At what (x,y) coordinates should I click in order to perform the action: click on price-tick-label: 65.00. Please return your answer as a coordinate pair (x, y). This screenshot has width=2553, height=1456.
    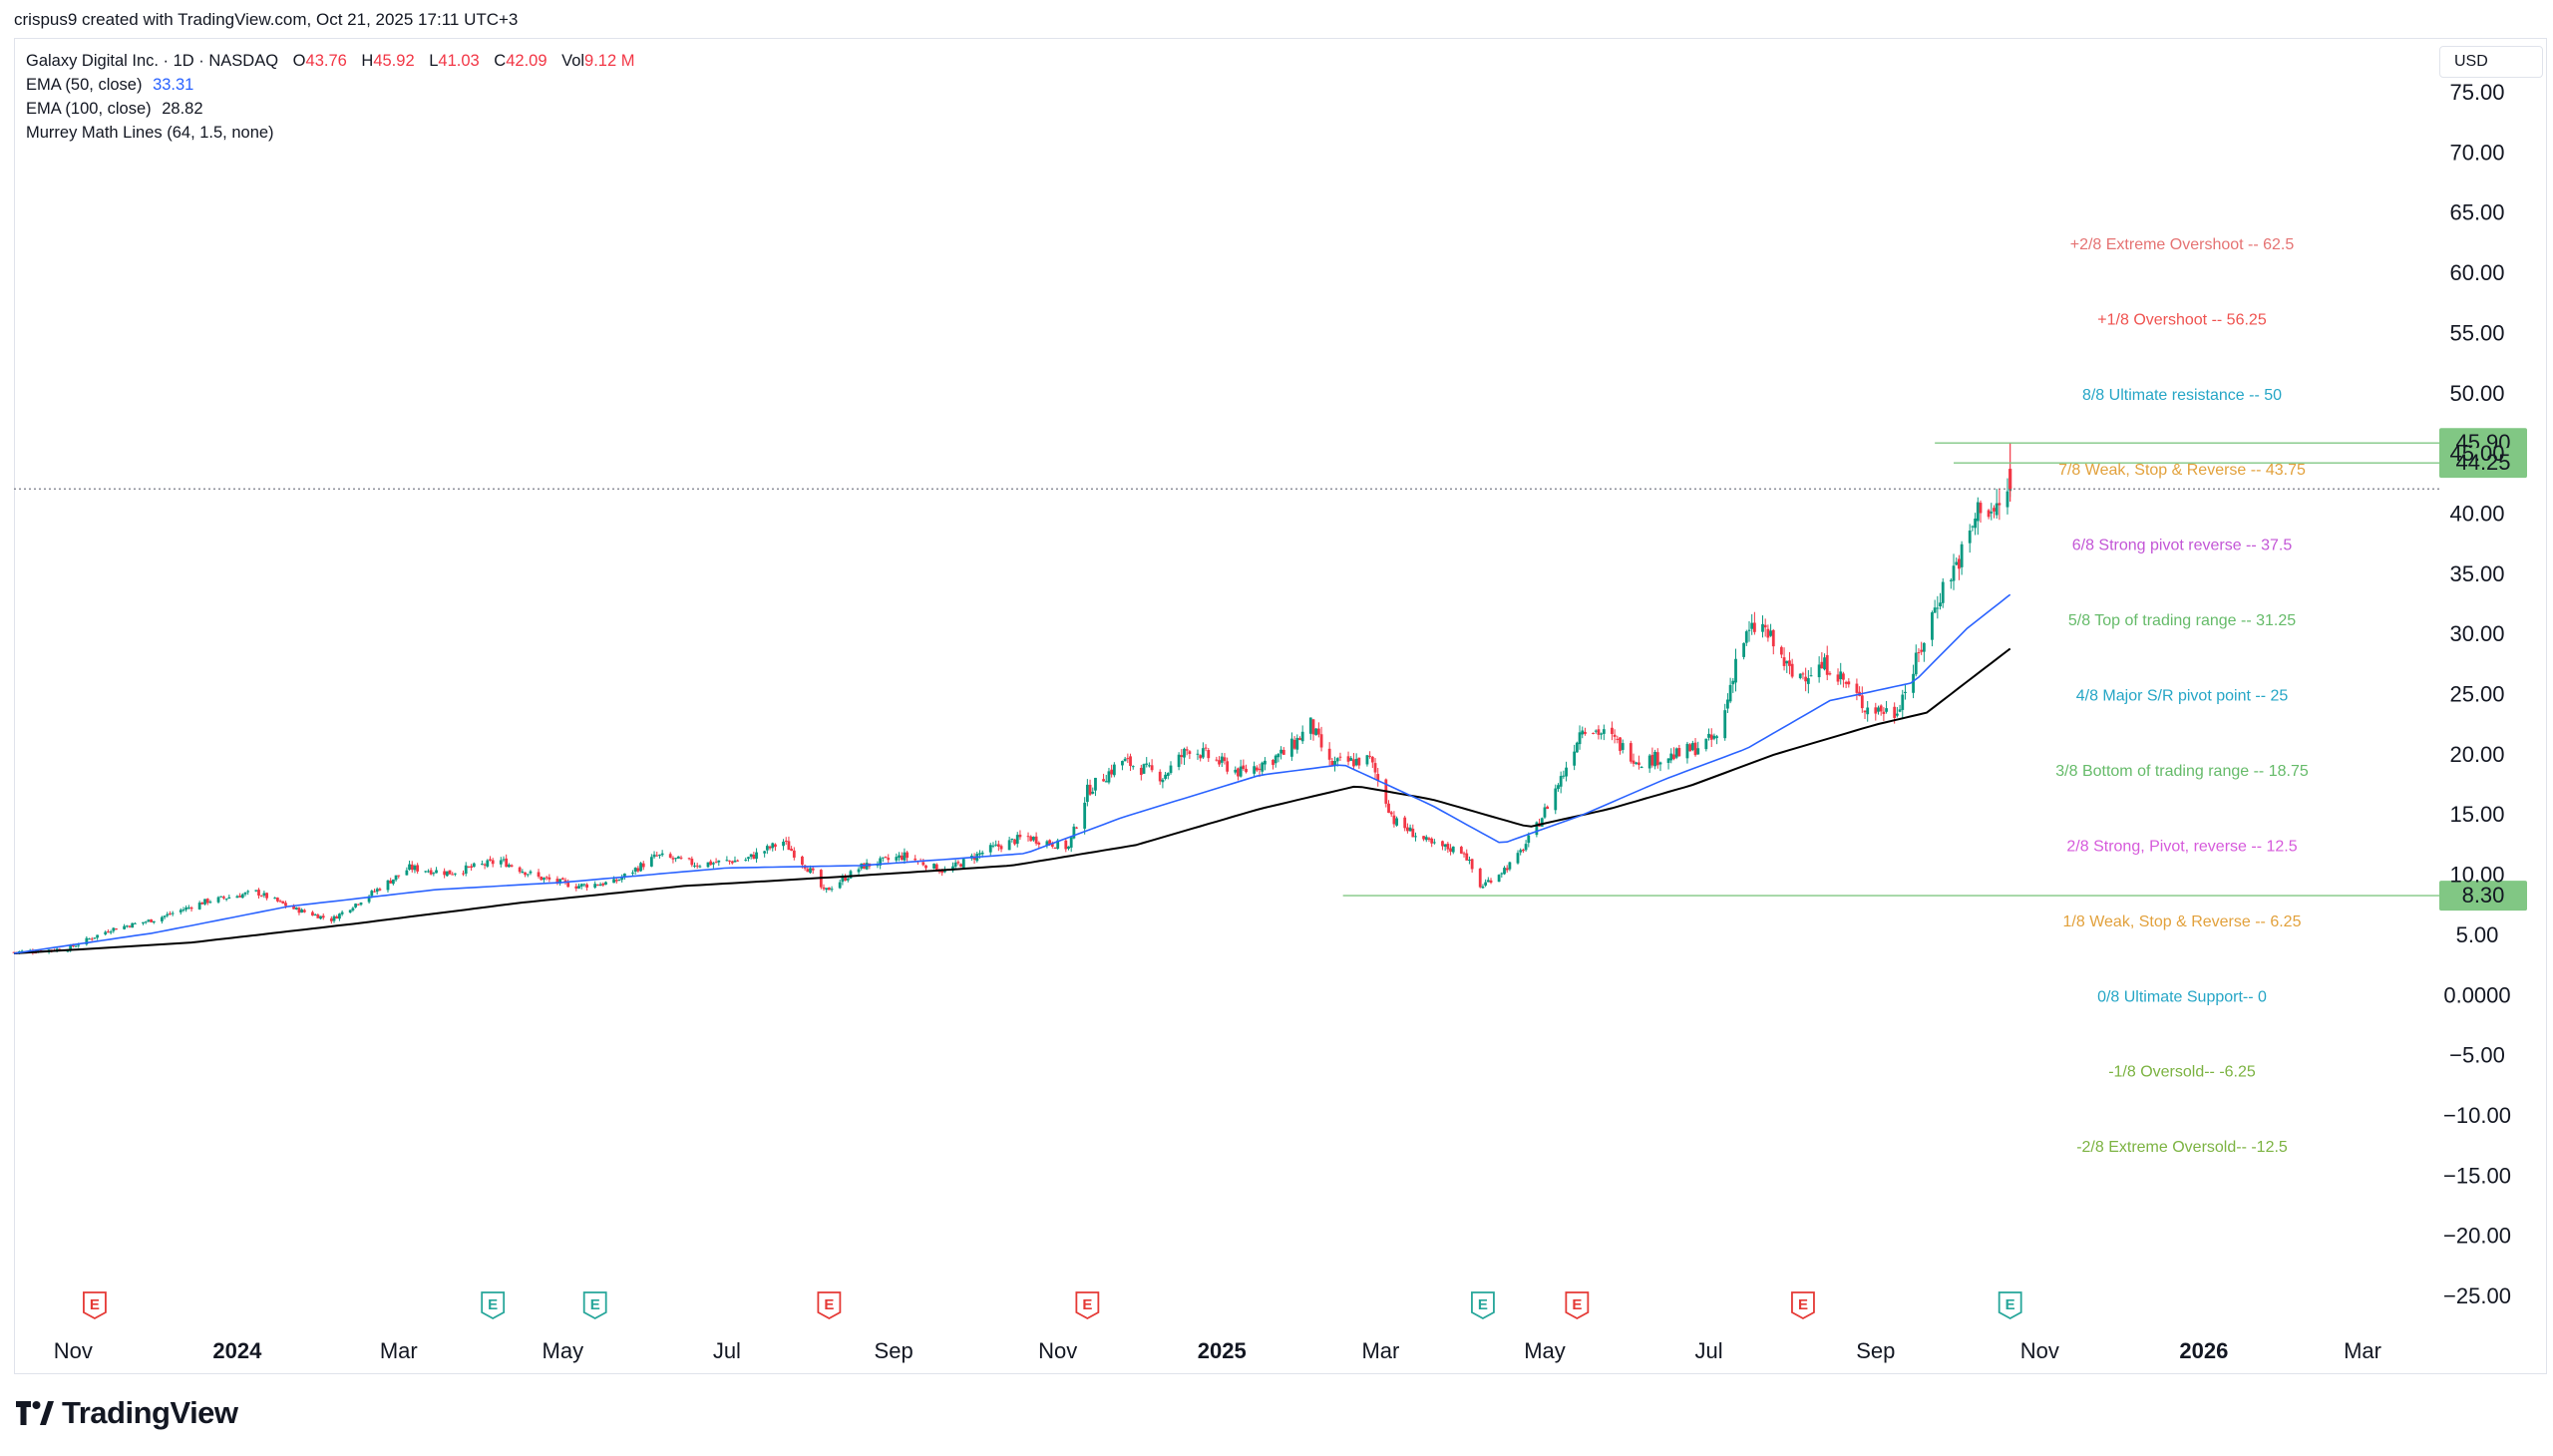
    Looking at the image, I should click on (2477, 212).